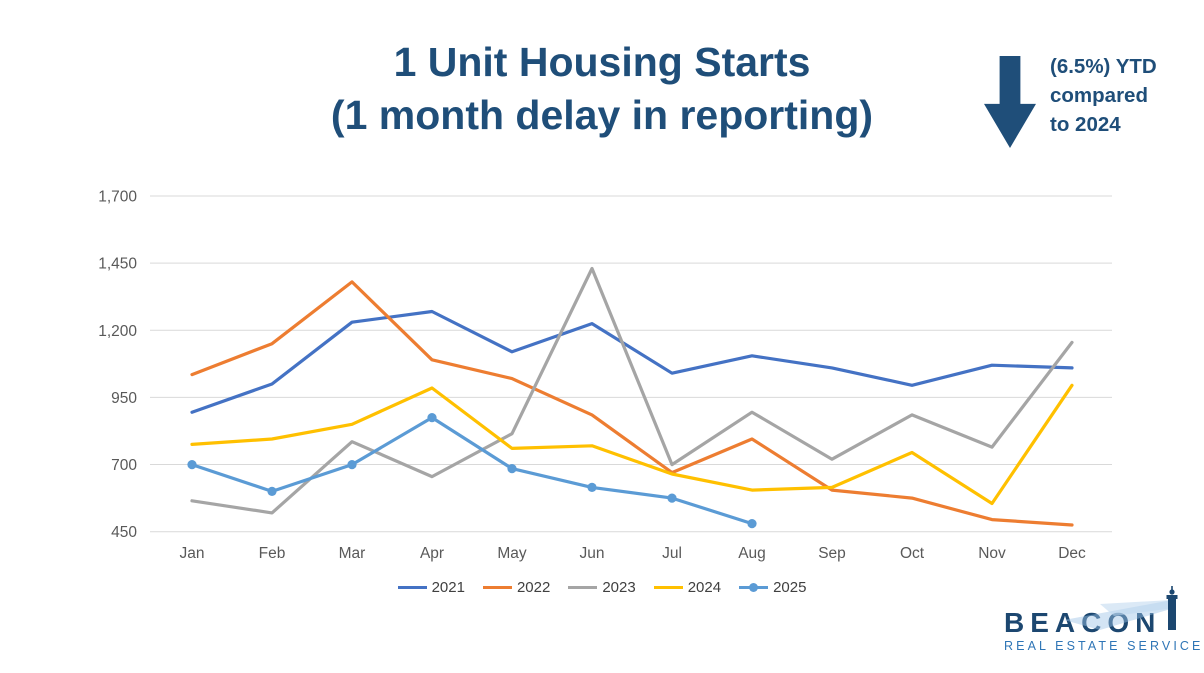 This screenshot has width=1204, height=673. I want to click on x-tick-label: Nov, so click(992, 553).